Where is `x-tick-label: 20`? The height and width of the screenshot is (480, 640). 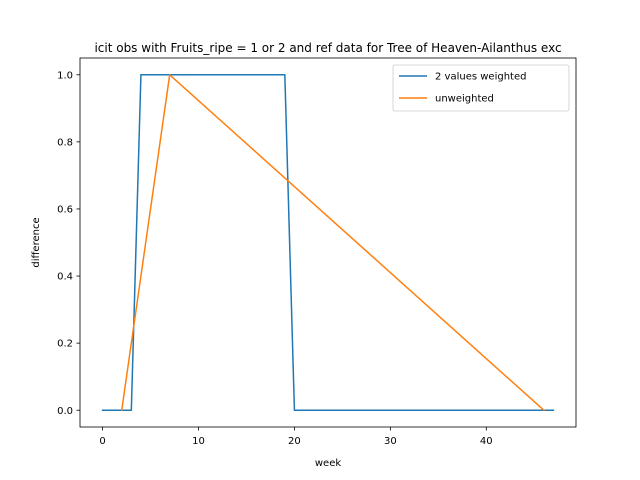
x-tick-label: 20 is located at coordinates (294, 441).